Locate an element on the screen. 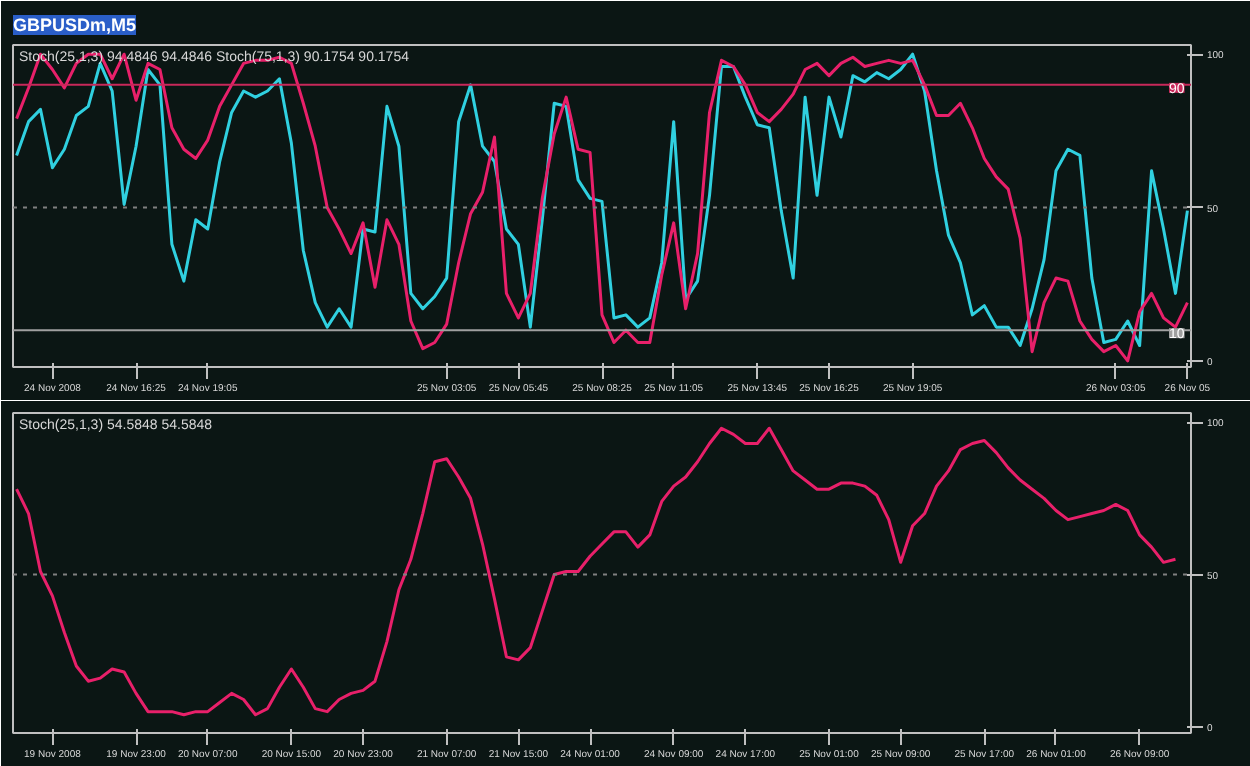 This screenshot has width=1250, height=766. chart-title: GBPUSDm,M5 is located at coordinates (75, 25).